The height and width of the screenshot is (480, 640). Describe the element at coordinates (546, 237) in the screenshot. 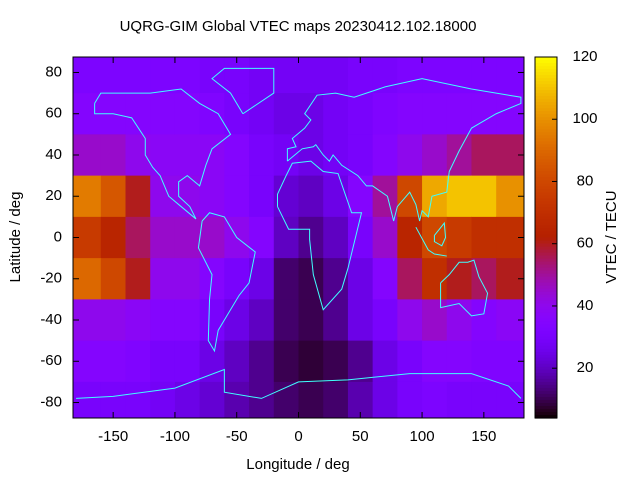

I see `colorbar-frame` at that location.